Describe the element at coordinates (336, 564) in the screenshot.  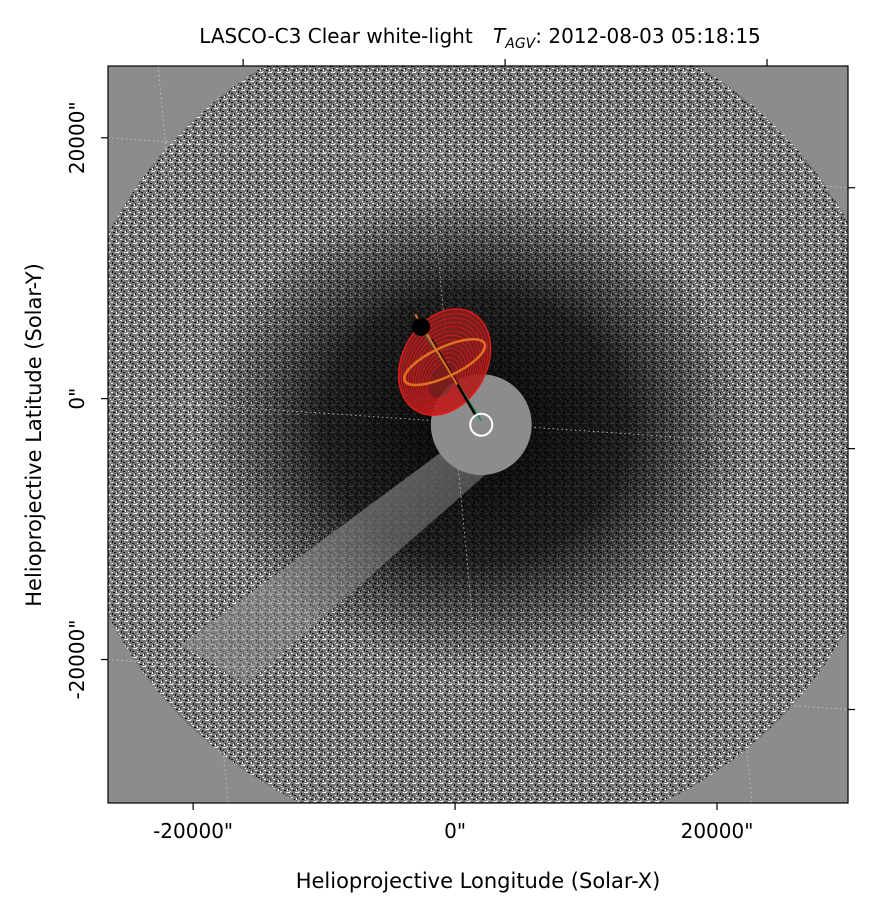
I see `streamer-band` at that location.